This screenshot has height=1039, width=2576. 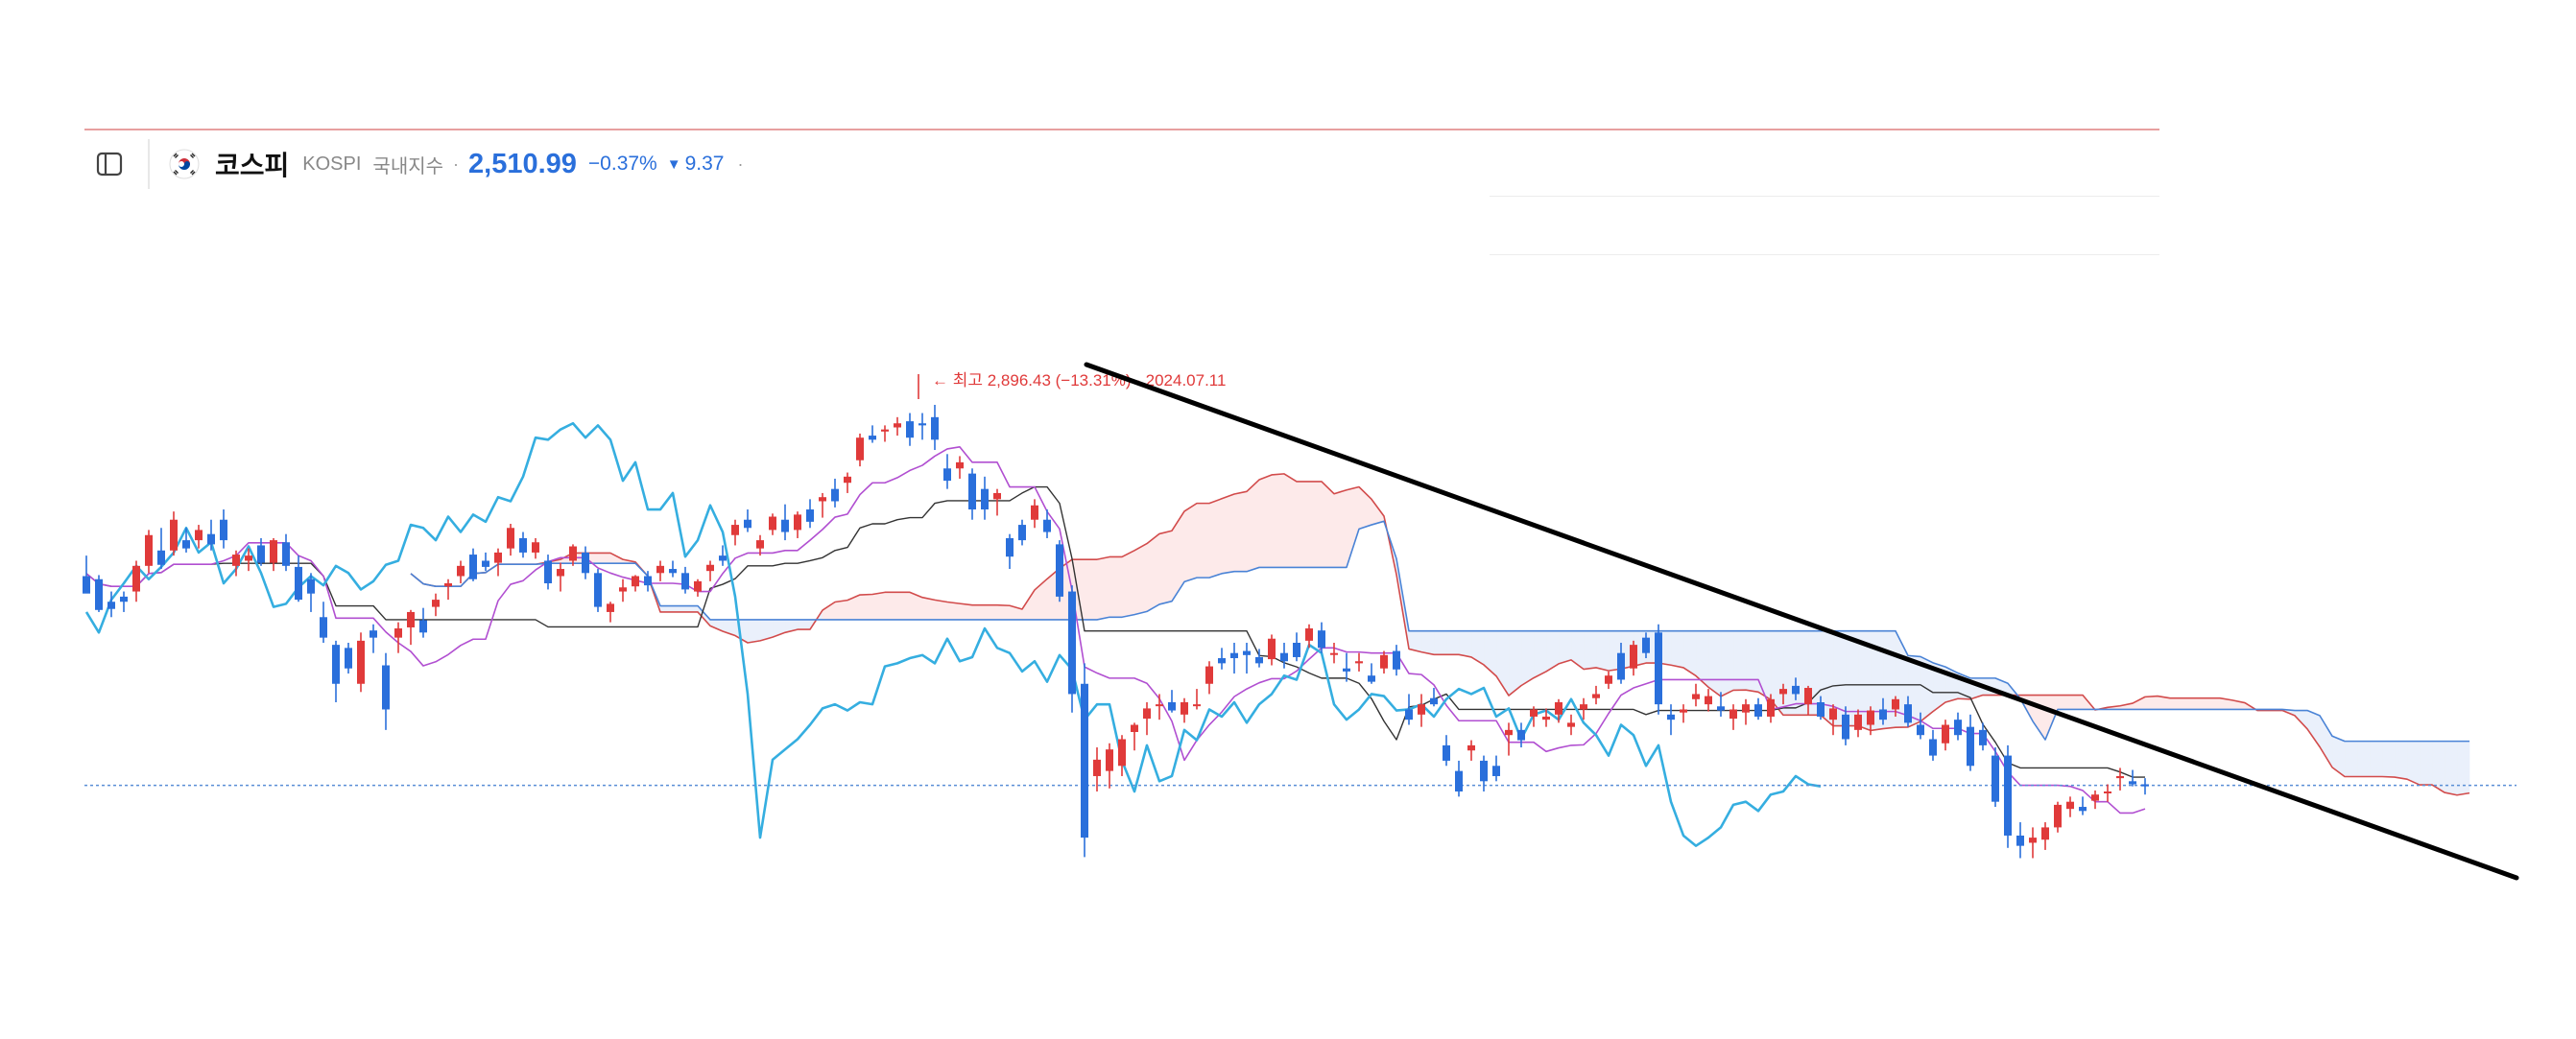 I want to click on sidebar-panel-icon, so click(x=109, y=164).